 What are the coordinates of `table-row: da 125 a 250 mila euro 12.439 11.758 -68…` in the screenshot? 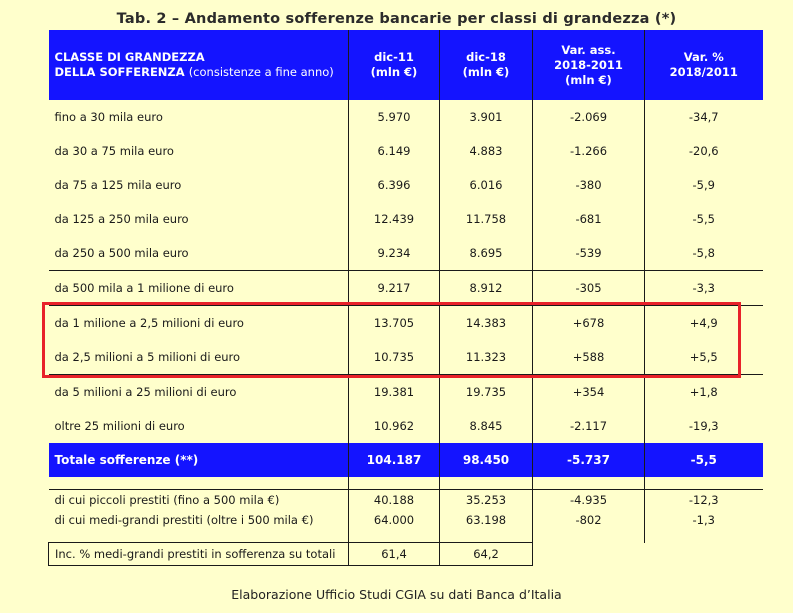 It's located at (406, 219).